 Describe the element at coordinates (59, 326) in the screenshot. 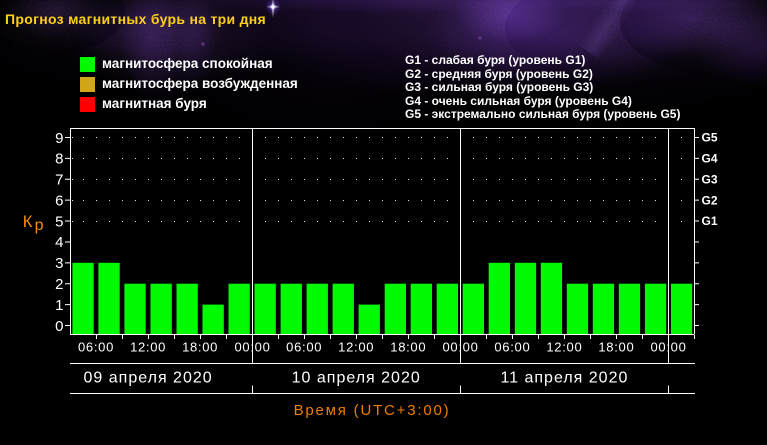

I see `svg-text: 0` at that location.